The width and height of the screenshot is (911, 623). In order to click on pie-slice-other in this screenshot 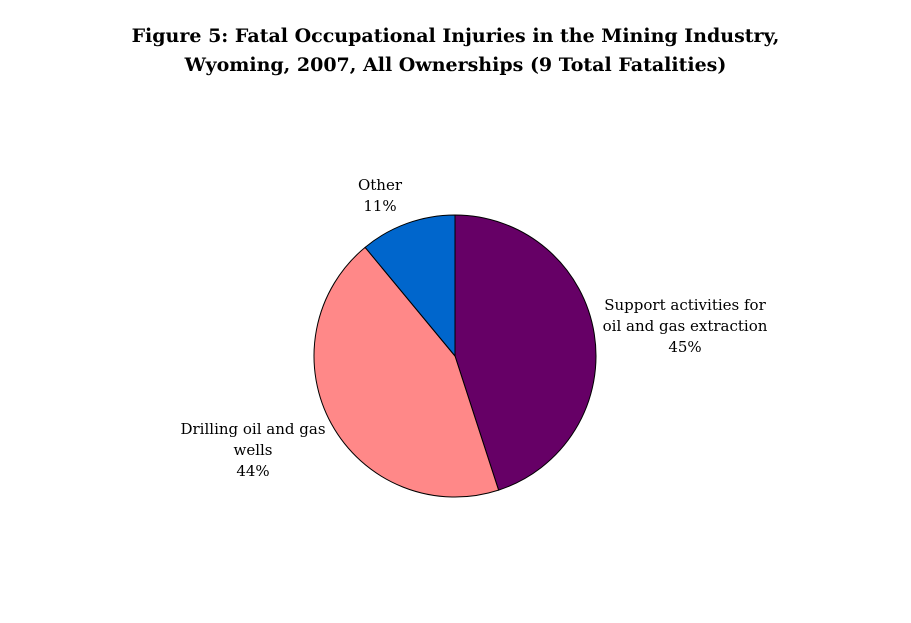, I will do `click(410, 286)`.